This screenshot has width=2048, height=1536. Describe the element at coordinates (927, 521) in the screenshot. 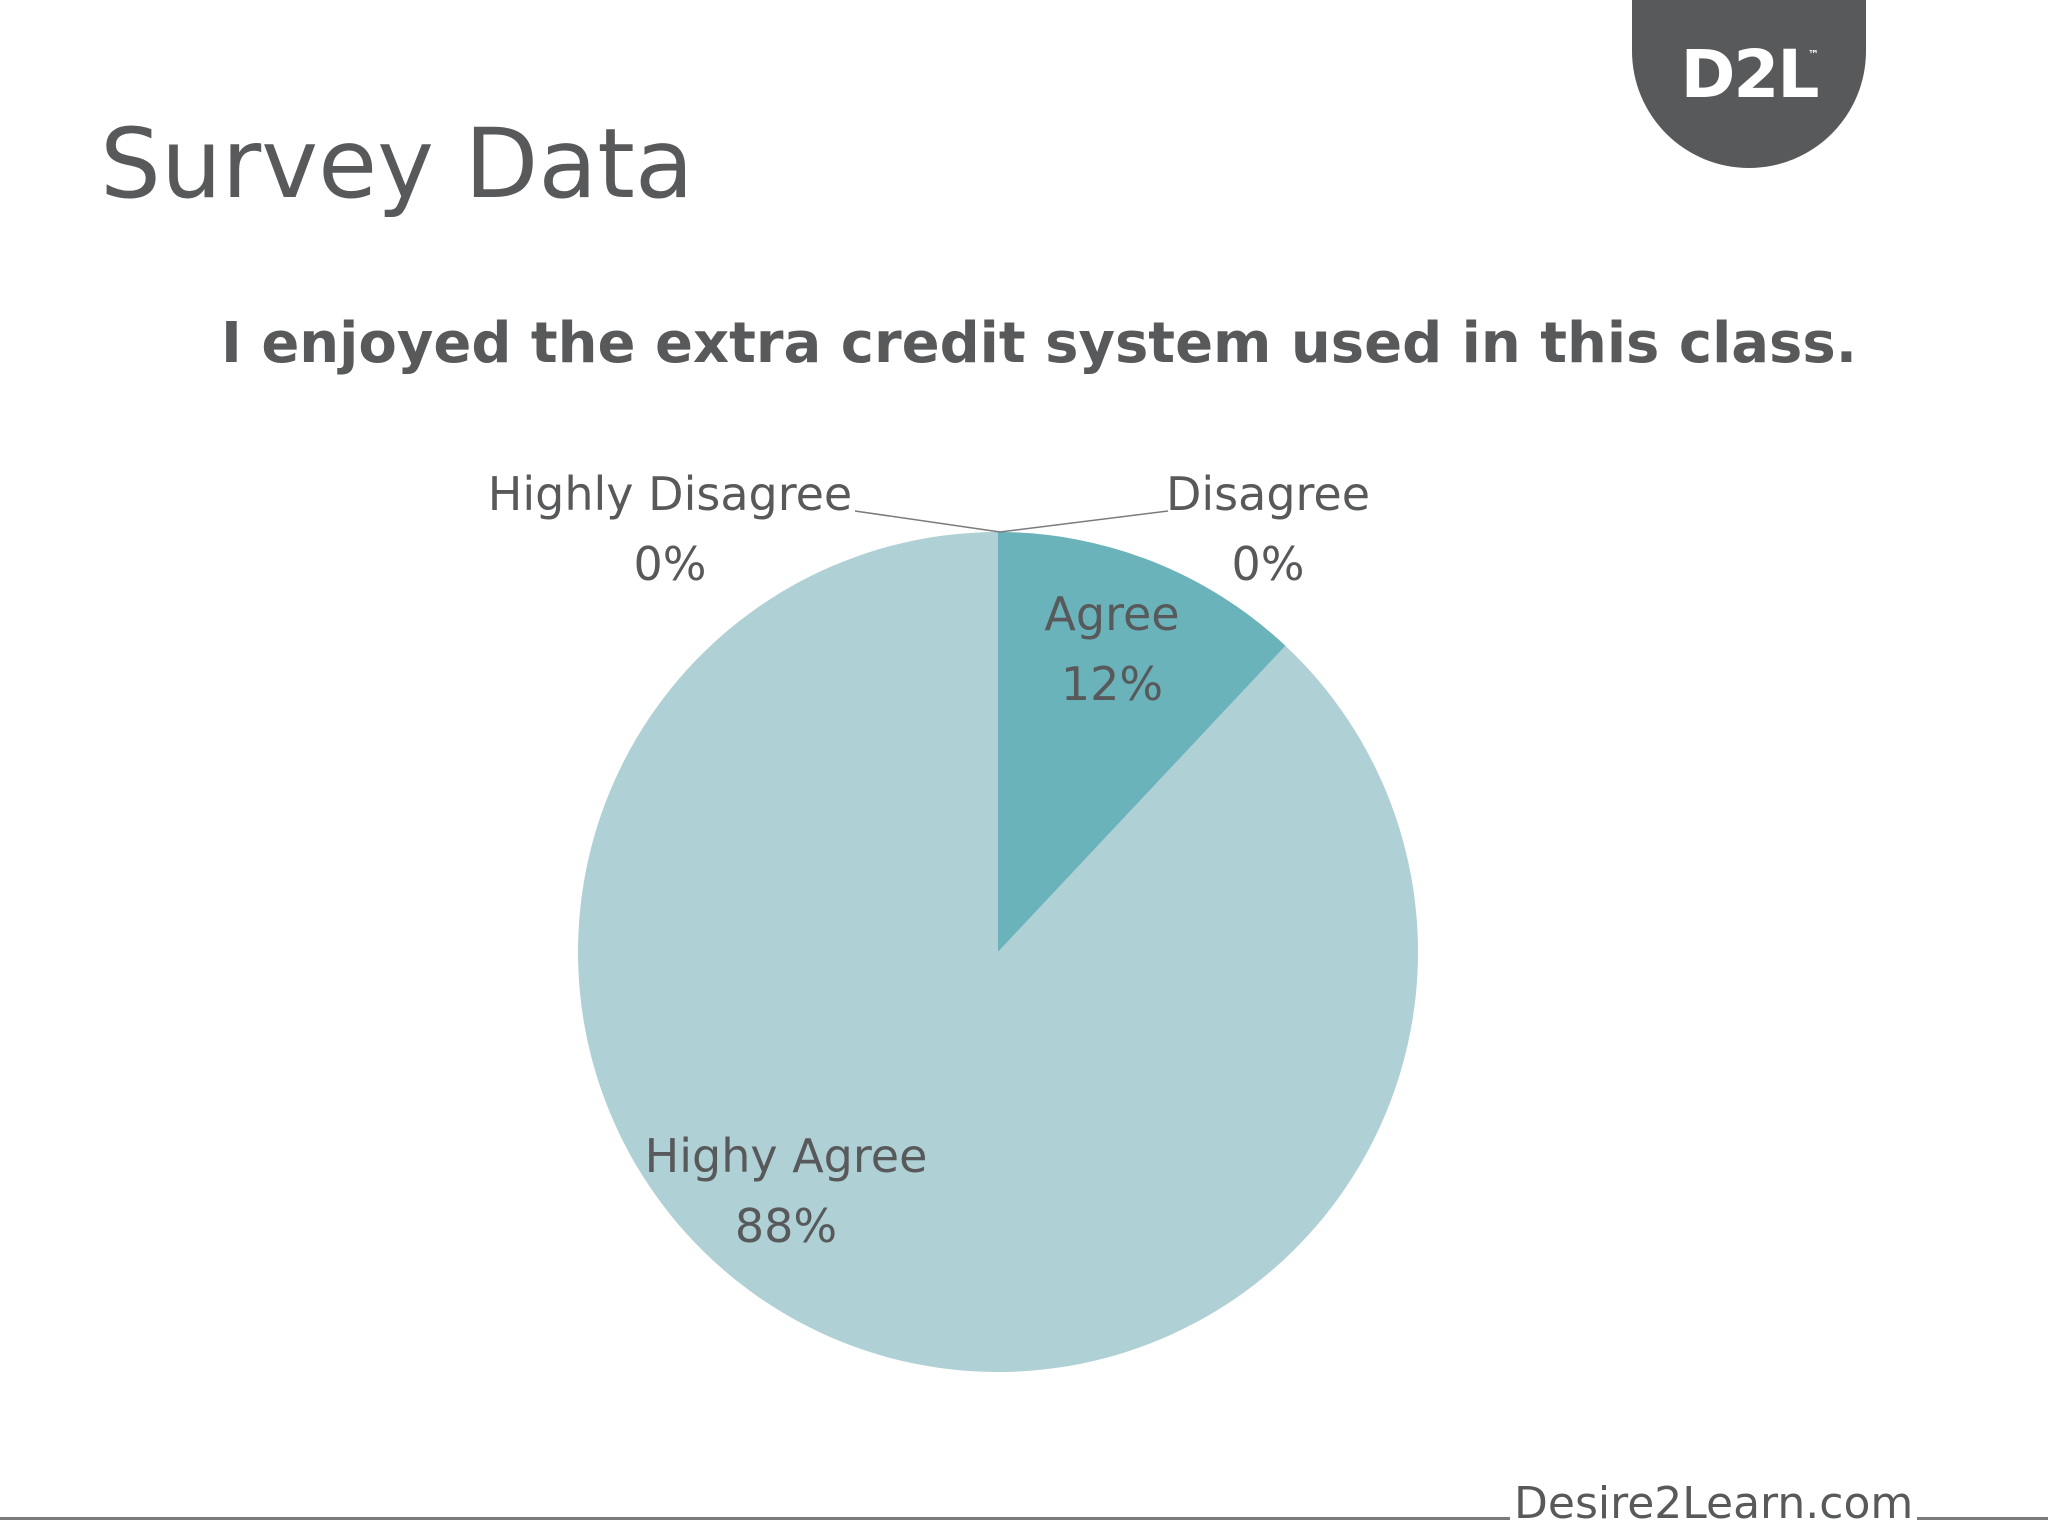

I see `leader-line-highly-disagree` at that location.